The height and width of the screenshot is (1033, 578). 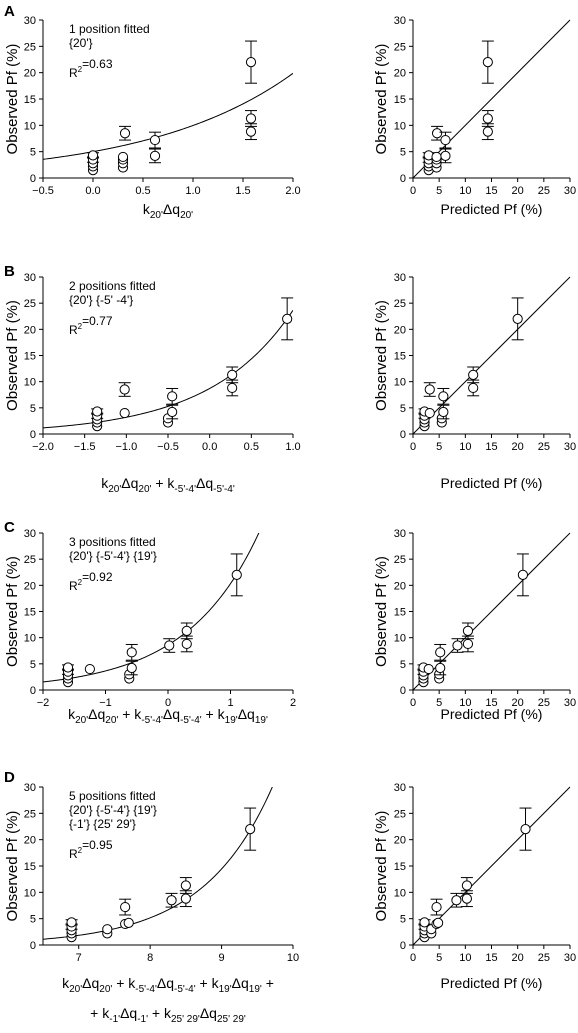 I want to click on x-tick-label: −0.5, so click(x=168, y=447).